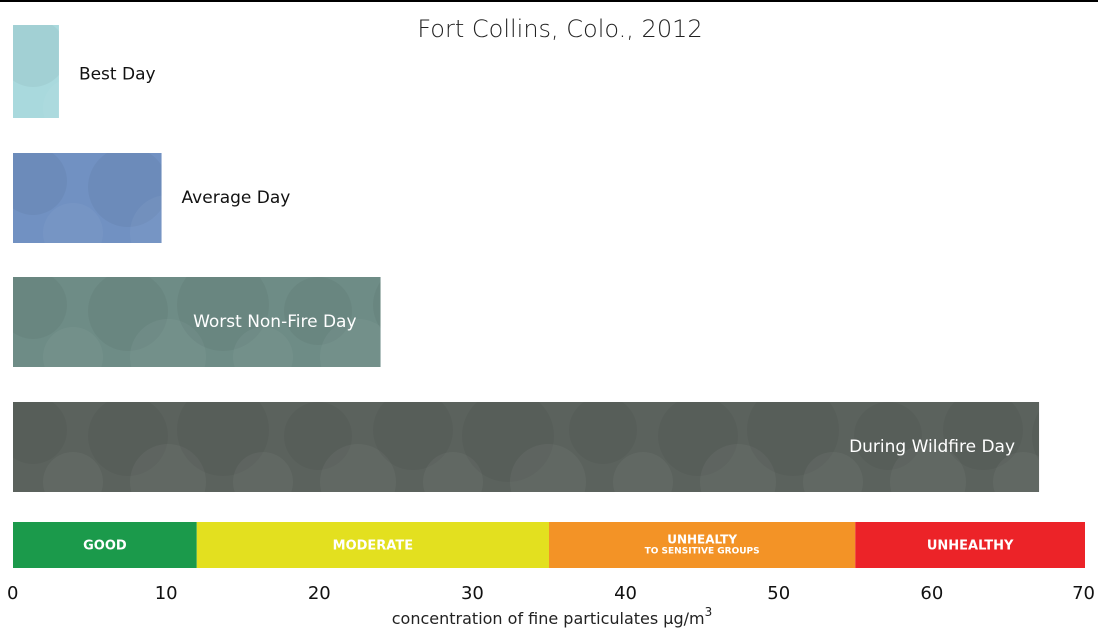  I want to click on bar-label: During Wildfire Day, so click(932, 447).